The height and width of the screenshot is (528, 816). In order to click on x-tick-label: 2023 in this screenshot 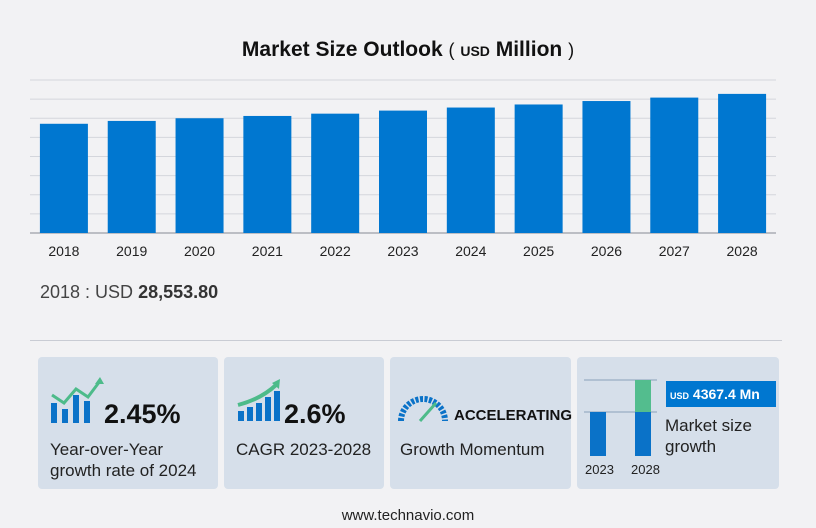, I will do `click(402, 251)`.